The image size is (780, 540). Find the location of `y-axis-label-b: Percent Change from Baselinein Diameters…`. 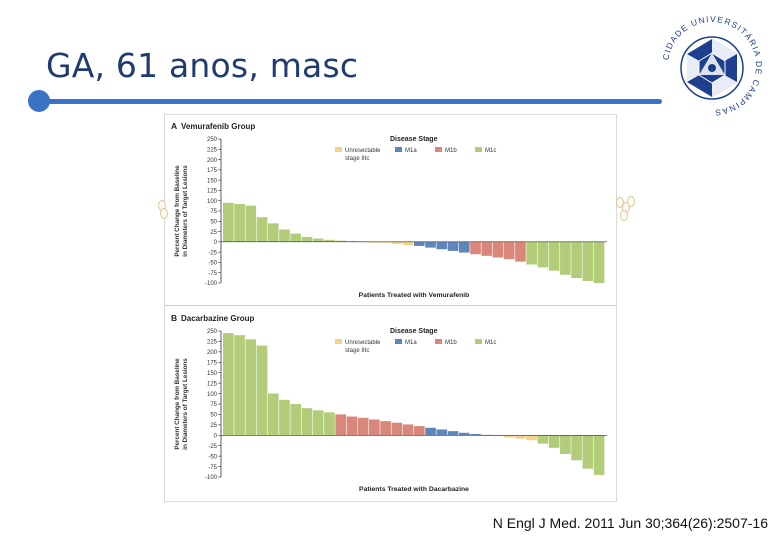

y-axis-label-b: Percent Change from Baselinein Diameters… is located at coordinates (181, 404).